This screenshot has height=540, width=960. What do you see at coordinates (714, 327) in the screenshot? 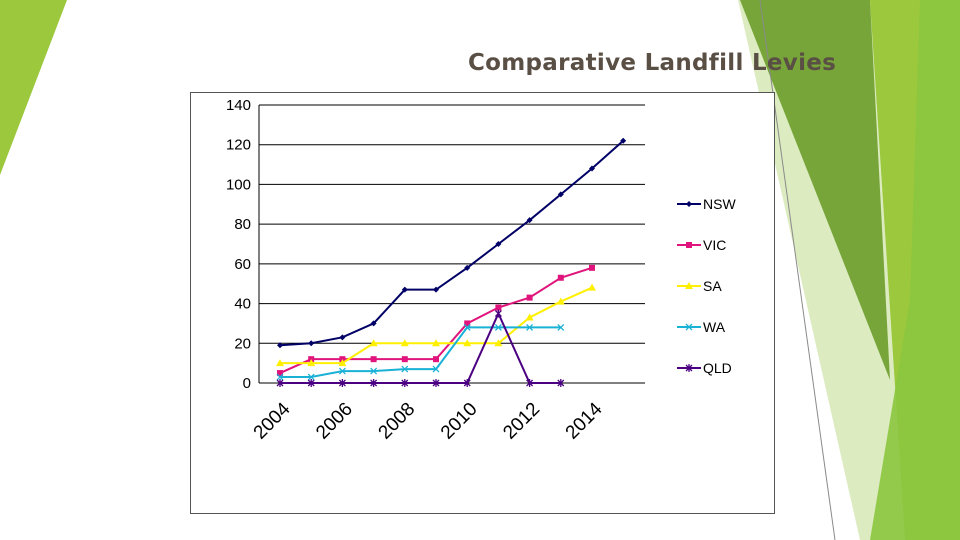
I see `legend-label-wa: WA` at bounding box center [714, 327].